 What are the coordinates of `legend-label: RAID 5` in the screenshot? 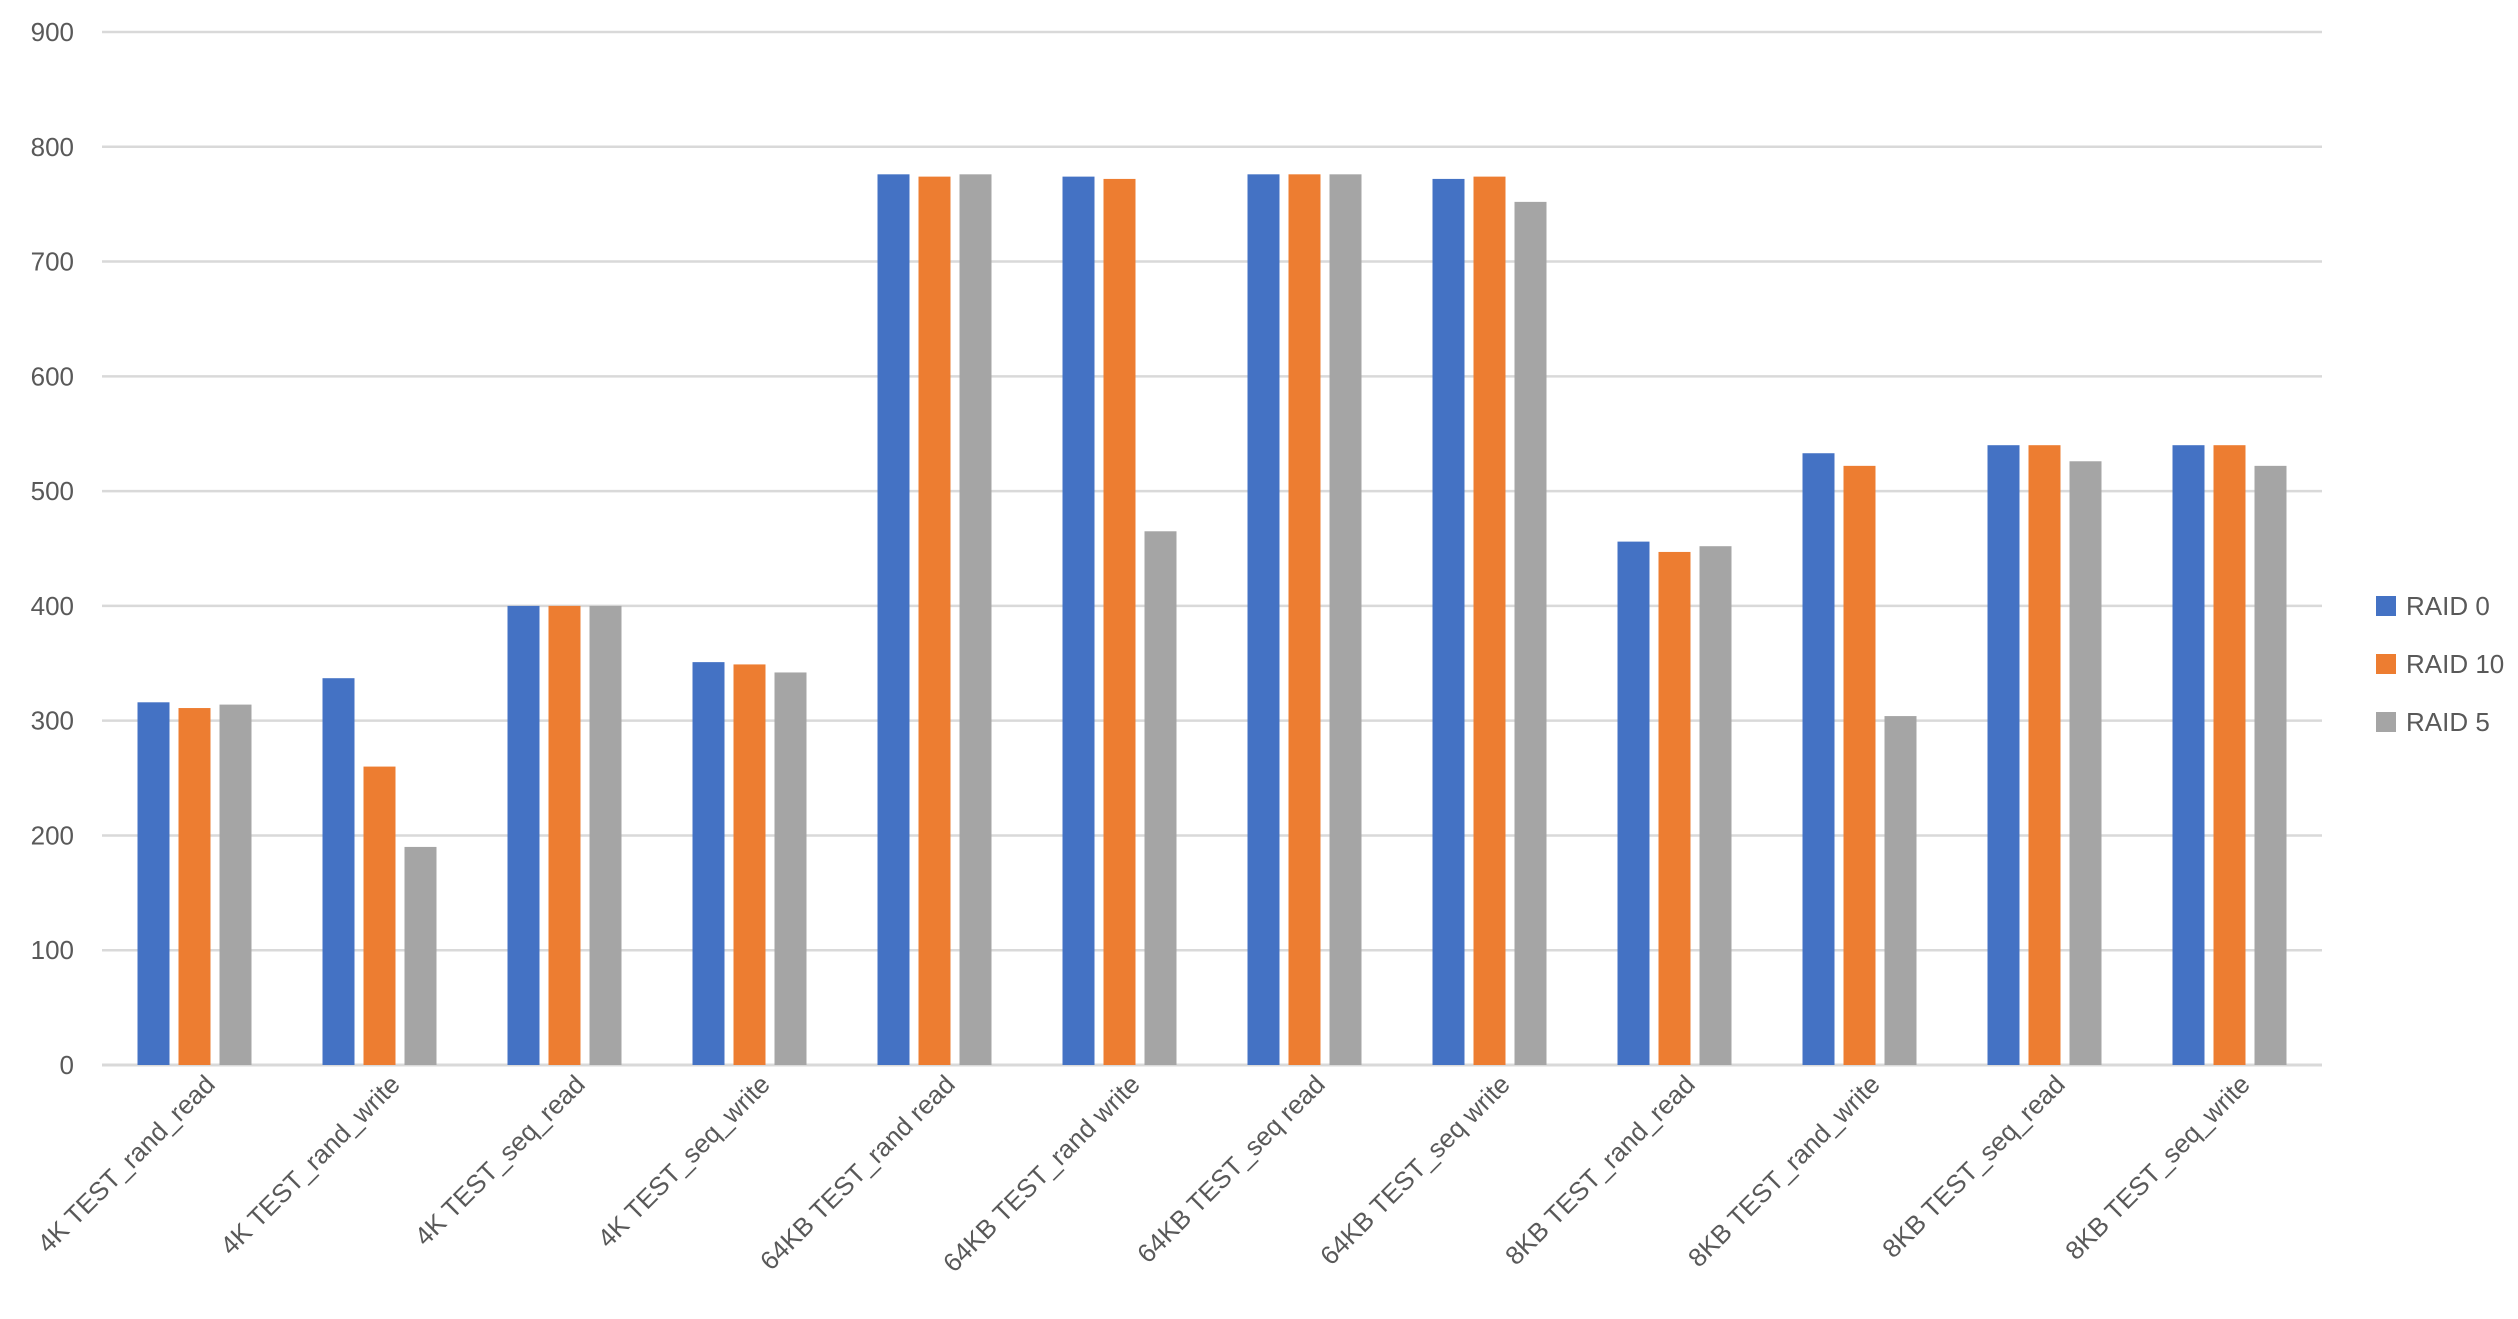 It's located at (2448, 722).